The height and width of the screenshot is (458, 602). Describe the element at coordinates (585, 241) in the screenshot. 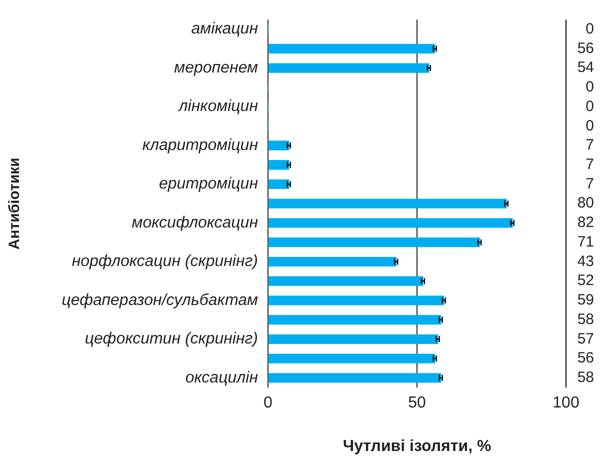

I see `data-label: 71` at that location.